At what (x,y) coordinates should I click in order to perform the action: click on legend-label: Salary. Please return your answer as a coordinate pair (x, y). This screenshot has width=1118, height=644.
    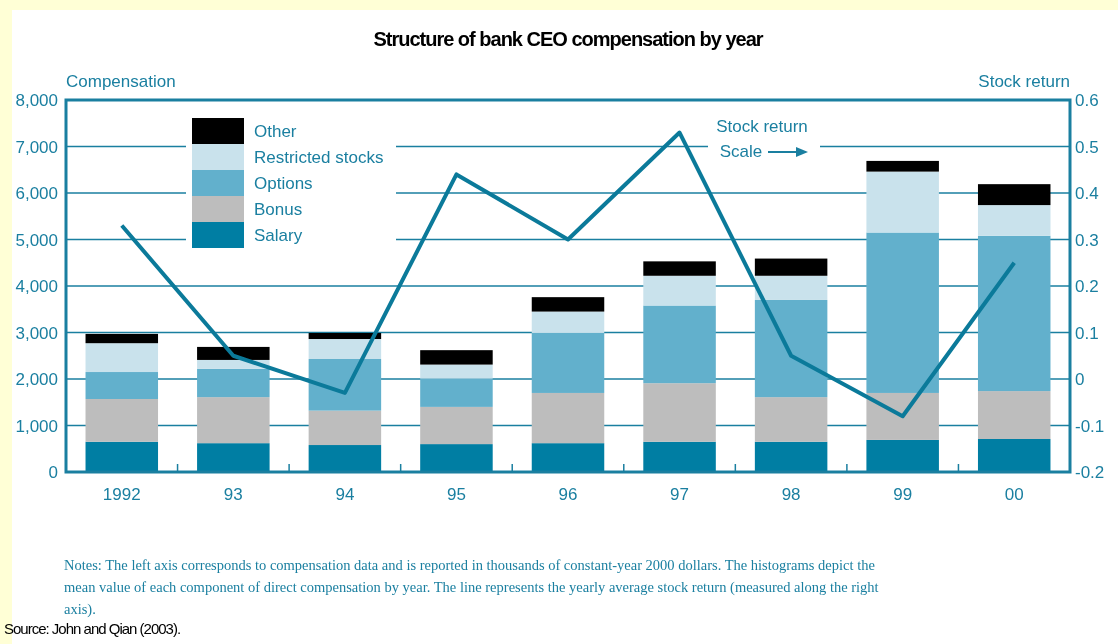
    Looking at the image, I should click on (278, 235).